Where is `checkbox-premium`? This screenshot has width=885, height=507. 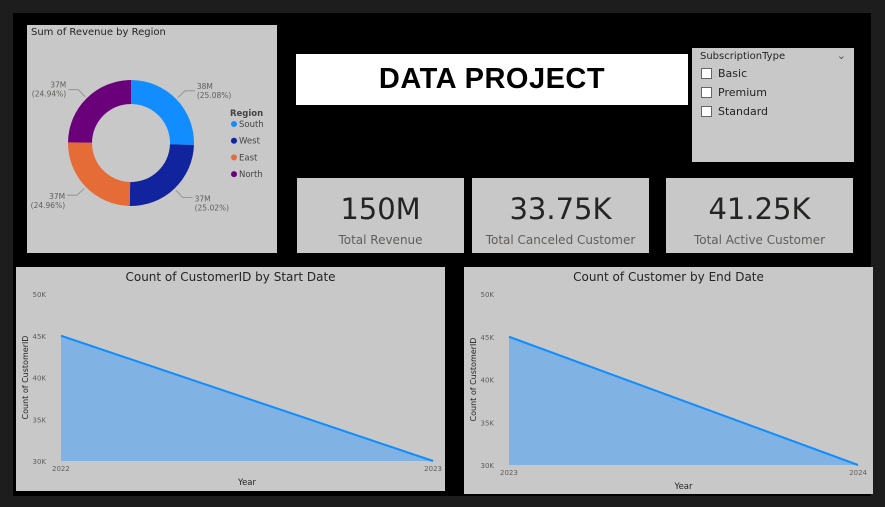 checkbox-premium is located at coordinates (706, 92).